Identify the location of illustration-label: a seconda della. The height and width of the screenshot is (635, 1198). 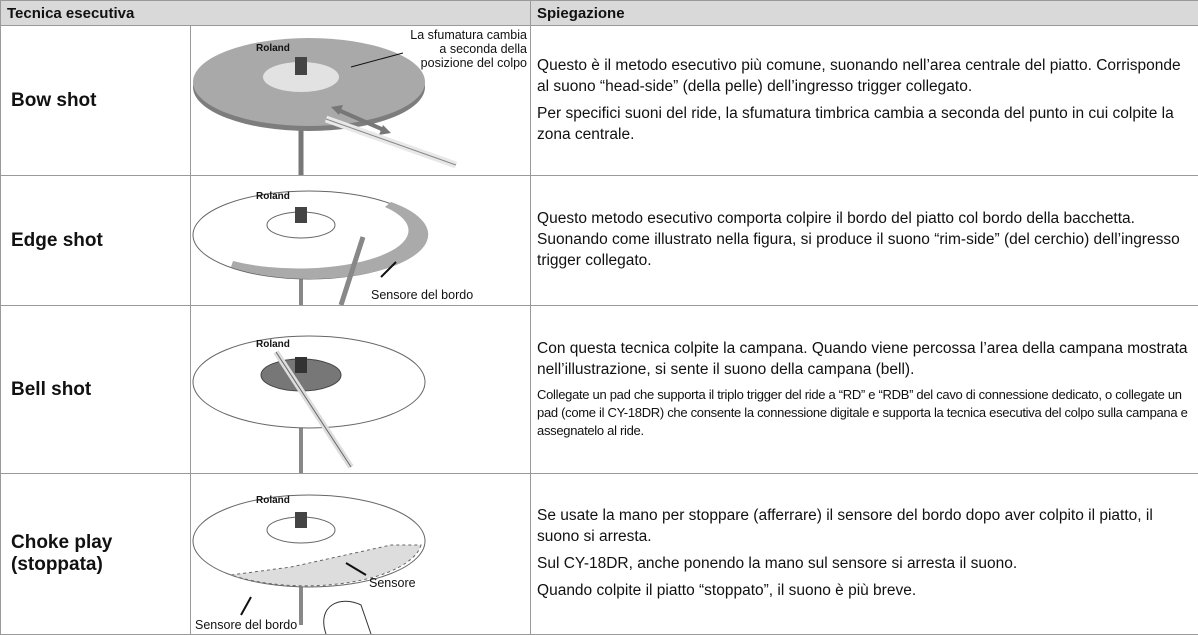
(483, 49).